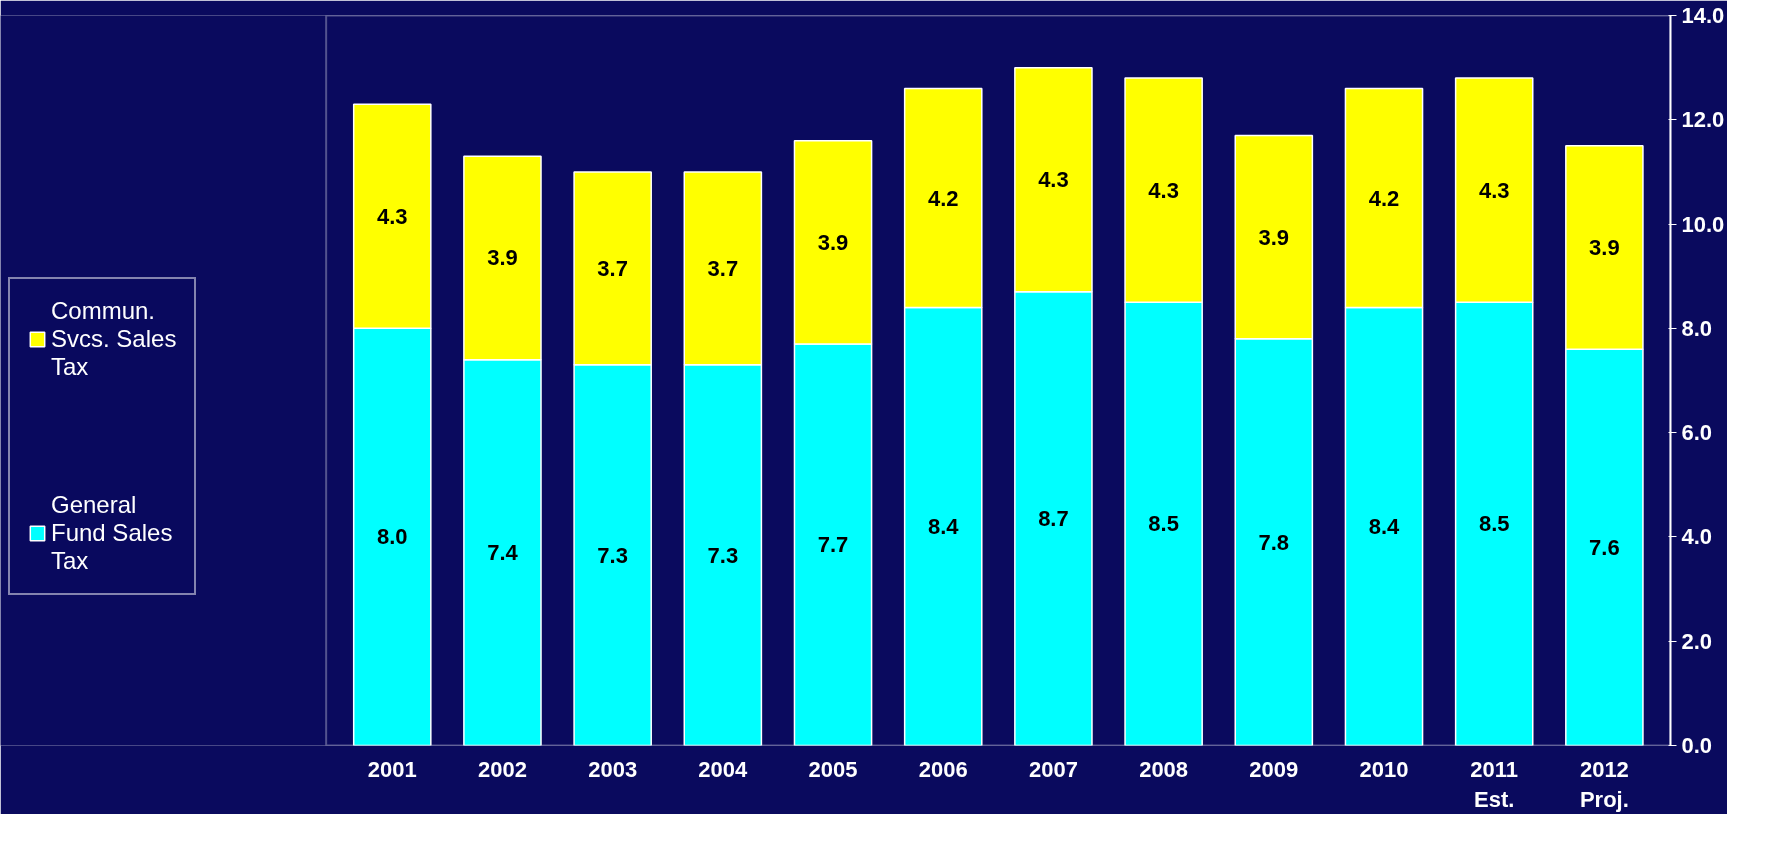 This screenshot has width=1777, height=849. Describe the element at coordinates (392, 769) in the screenshot. I see `x-tick-label: 2001` at that location.